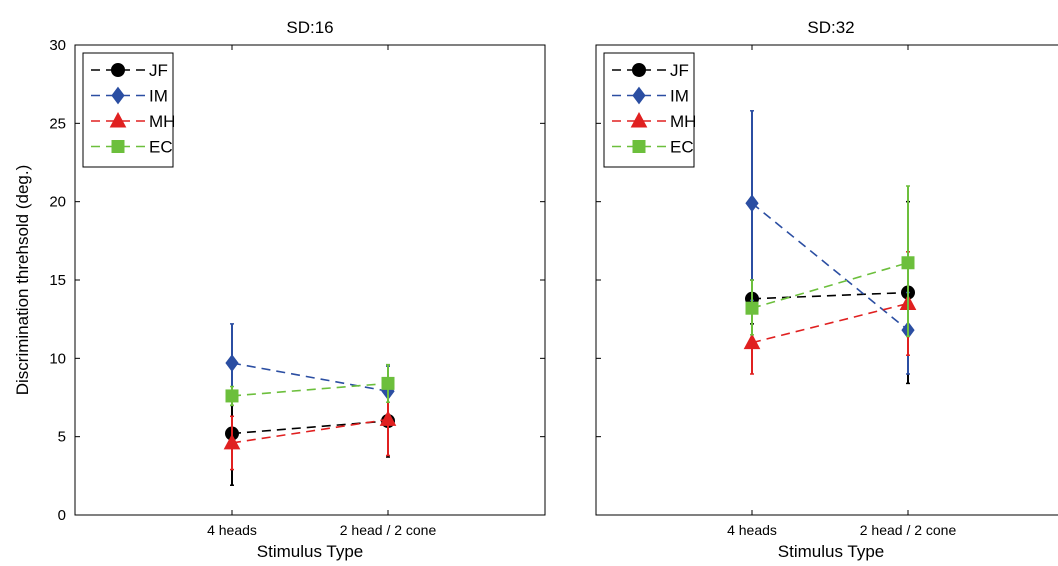 This screenshot has width=1058, height=566. What do you see at coordinates (62, 437) in the screenshot?
I see `y-tick-label: 5` at bounding box center [62, 437].